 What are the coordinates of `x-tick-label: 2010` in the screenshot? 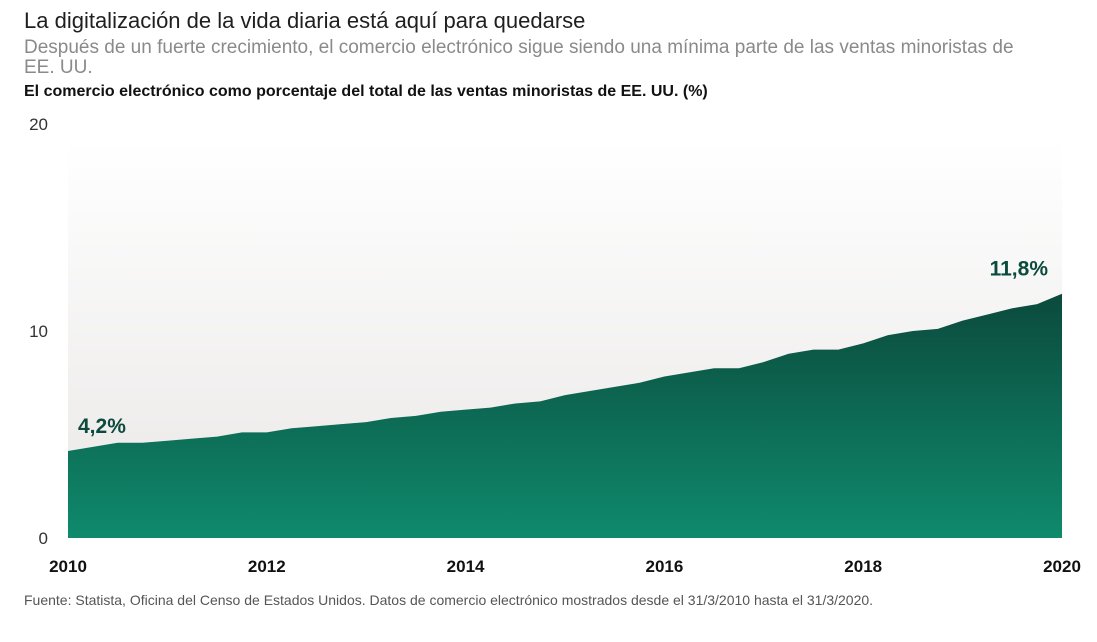 It's located at (68, 566).